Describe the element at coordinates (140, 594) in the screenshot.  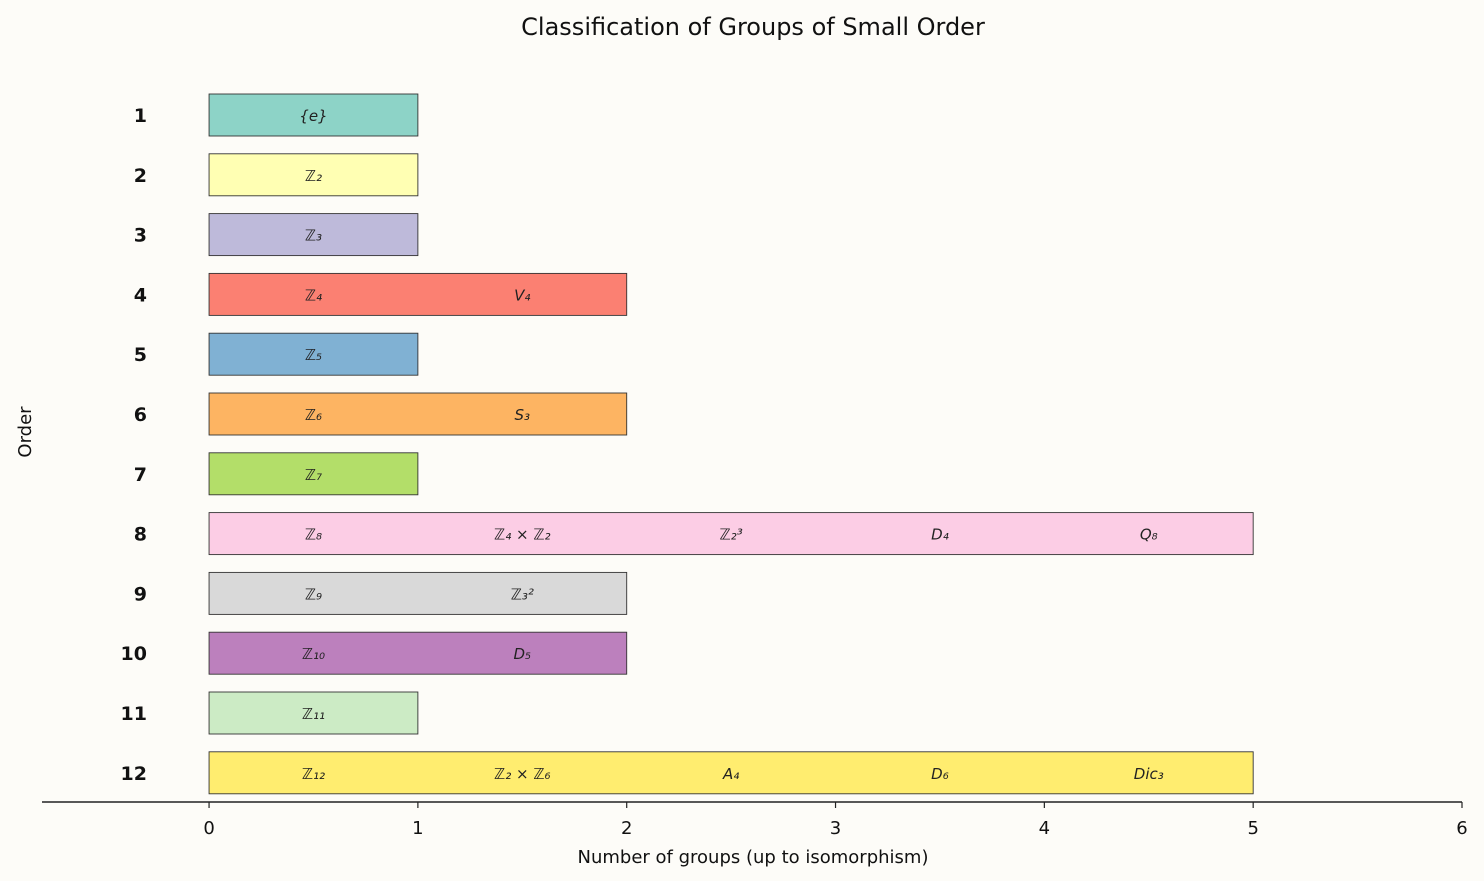
I see `category-label: 9` at that location.